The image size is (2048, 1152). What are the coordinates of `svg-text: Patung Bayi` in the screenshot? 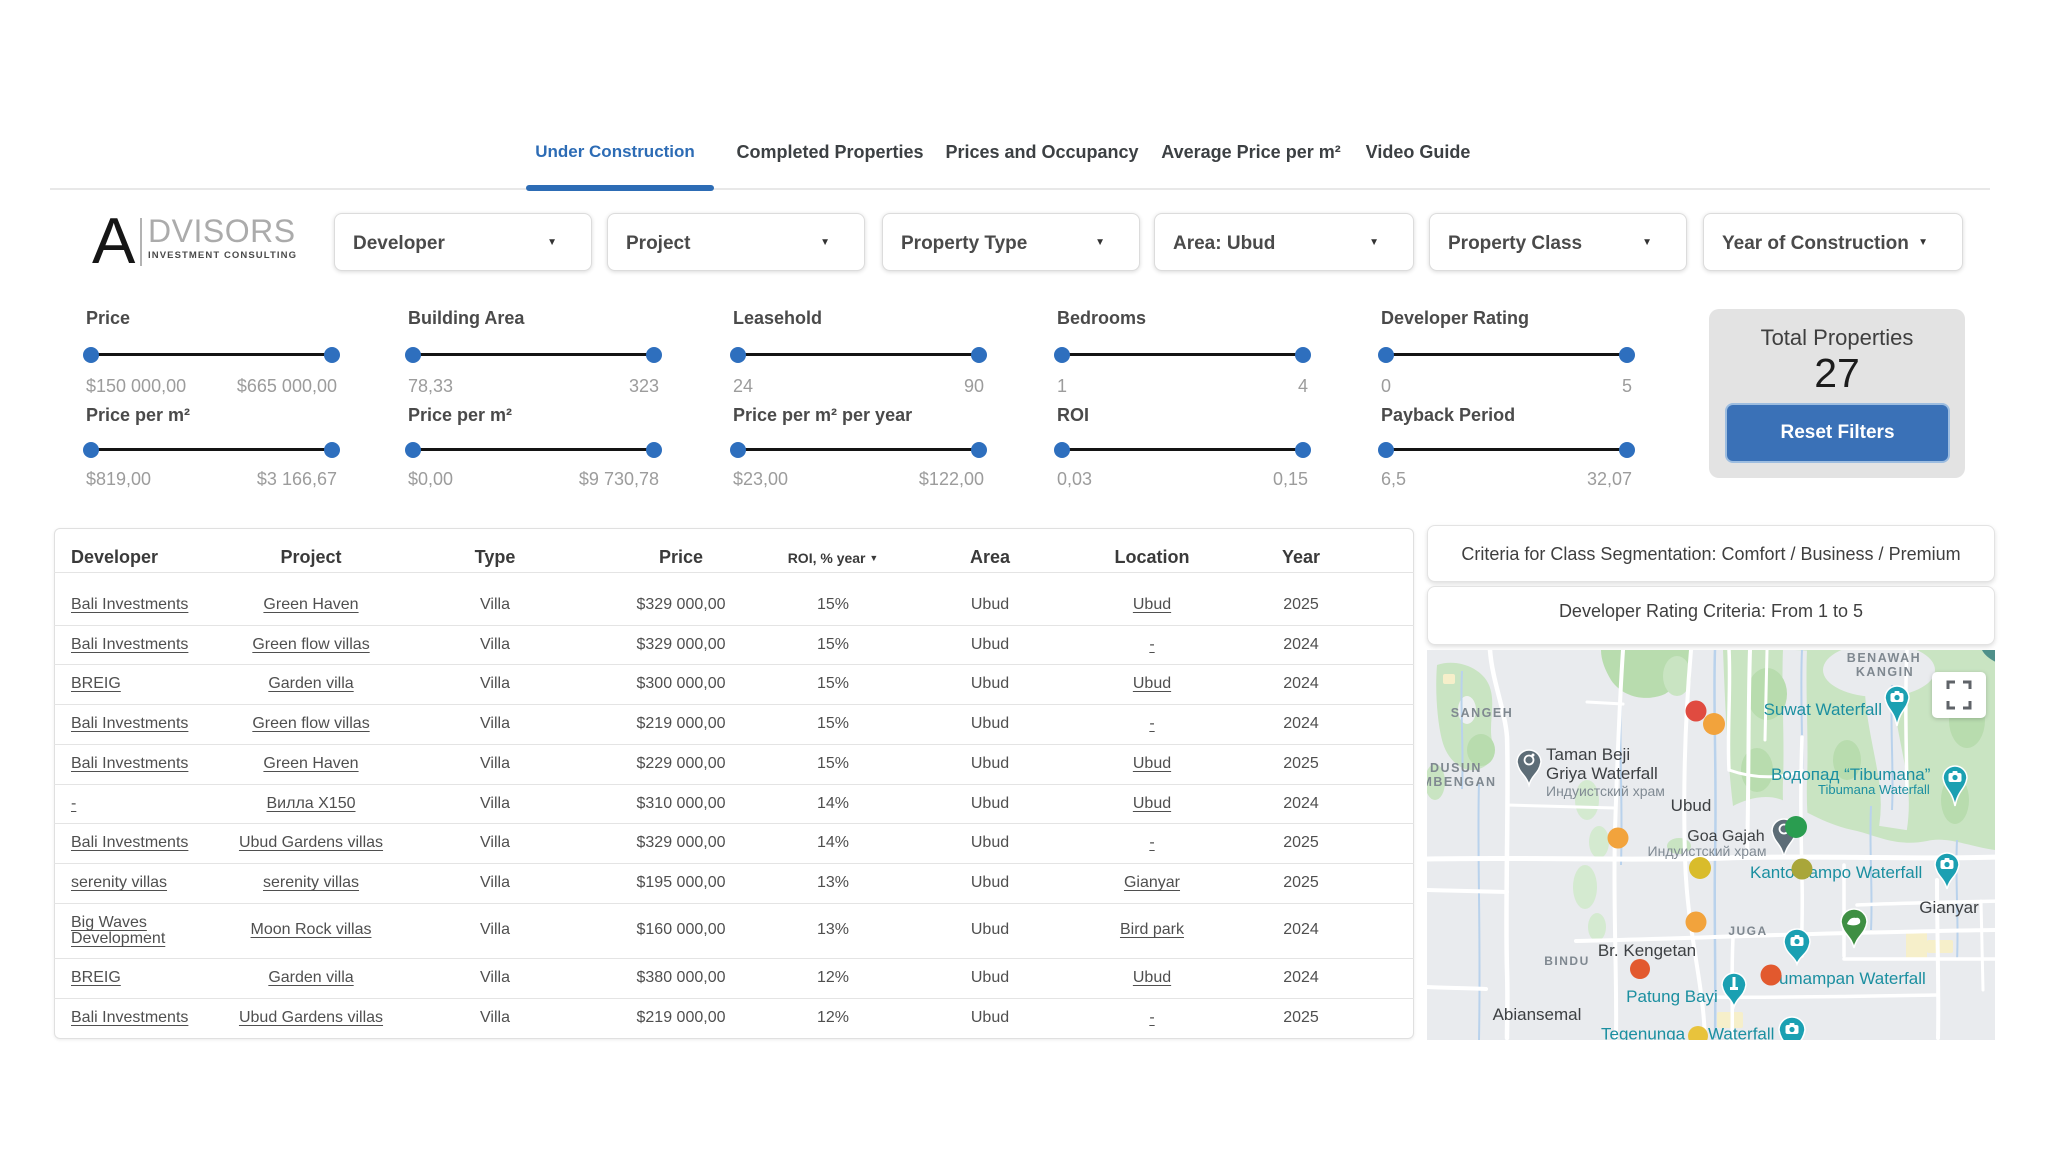 It's located at (1672, 996).